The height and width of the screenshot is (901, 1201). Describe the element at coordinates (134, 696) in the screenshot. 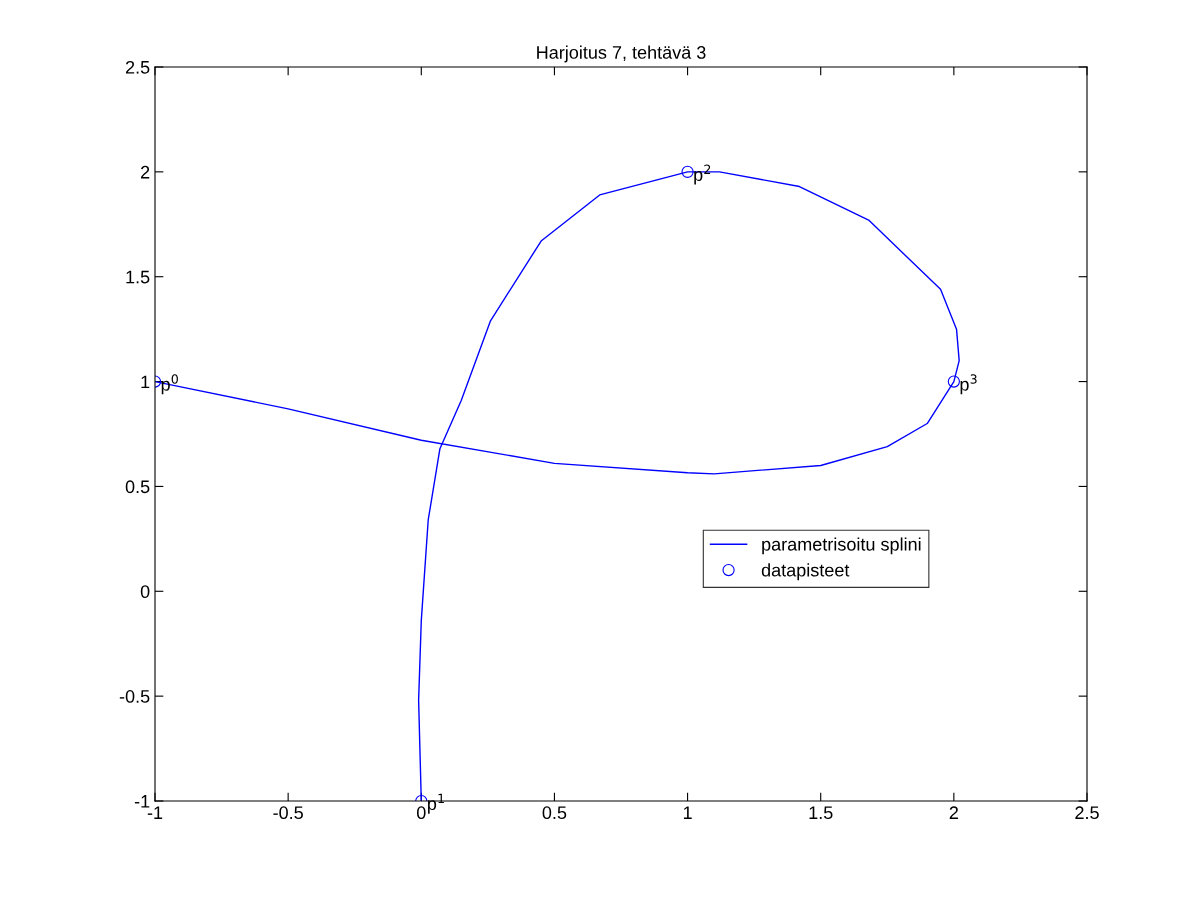

I see `y-tick-label: -0.5` at that location.